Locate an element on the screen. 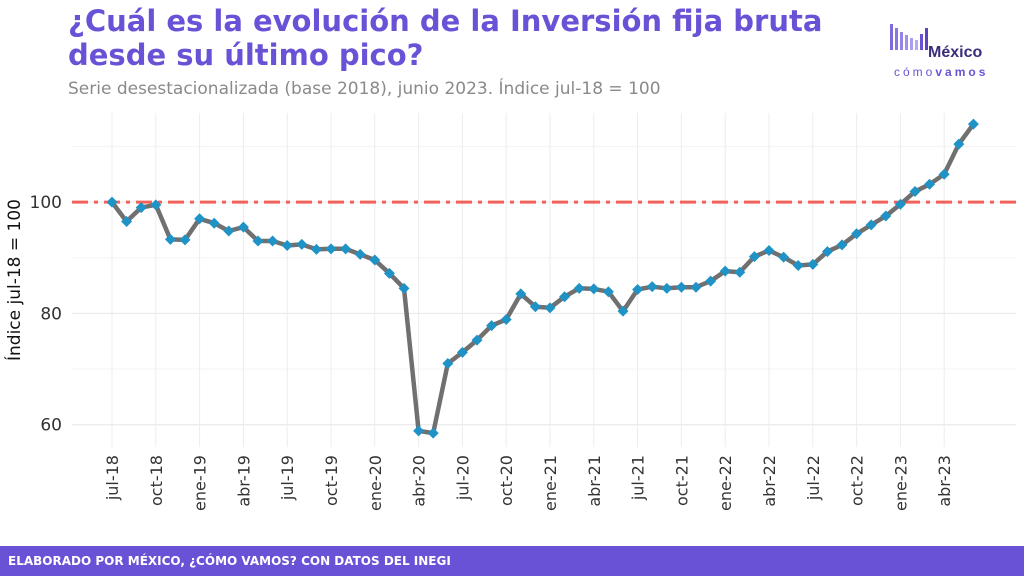  x-tick-label: ene-19 is located at coordinates (200, 483).